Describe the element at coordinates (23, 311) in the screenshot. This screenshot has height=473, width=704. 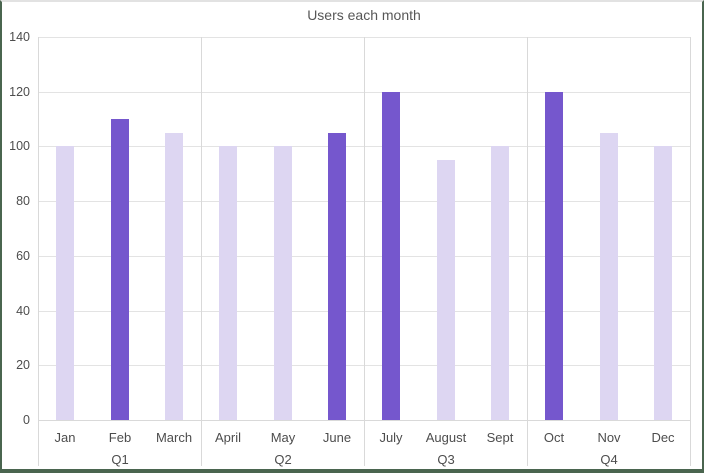
I see `y-axis-tick-label: 40` at that location.